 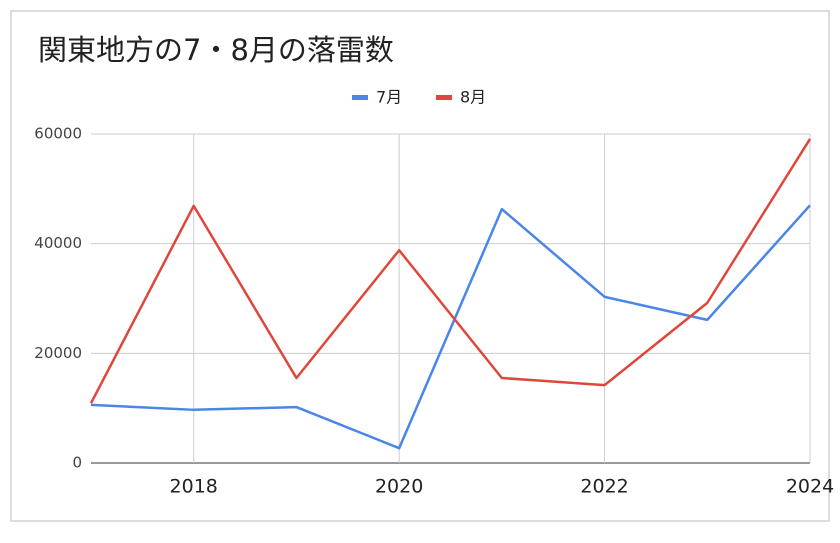 What do you see at coordinates (58, 134) in the screenshot?
I see `y-tick-label: 60000` at bounding box center [58, 134].